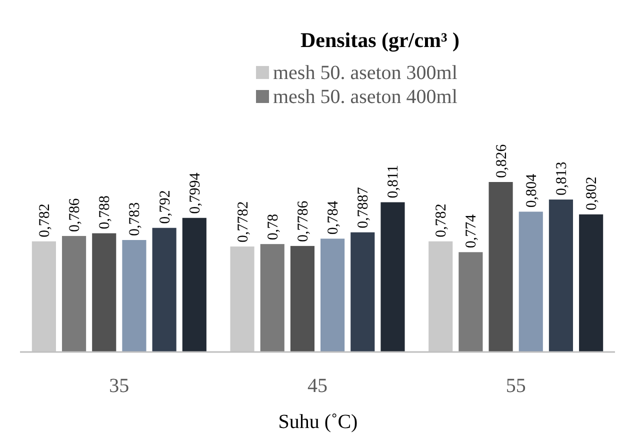  I want to click on data-label: 0,788, so click(105, 213).